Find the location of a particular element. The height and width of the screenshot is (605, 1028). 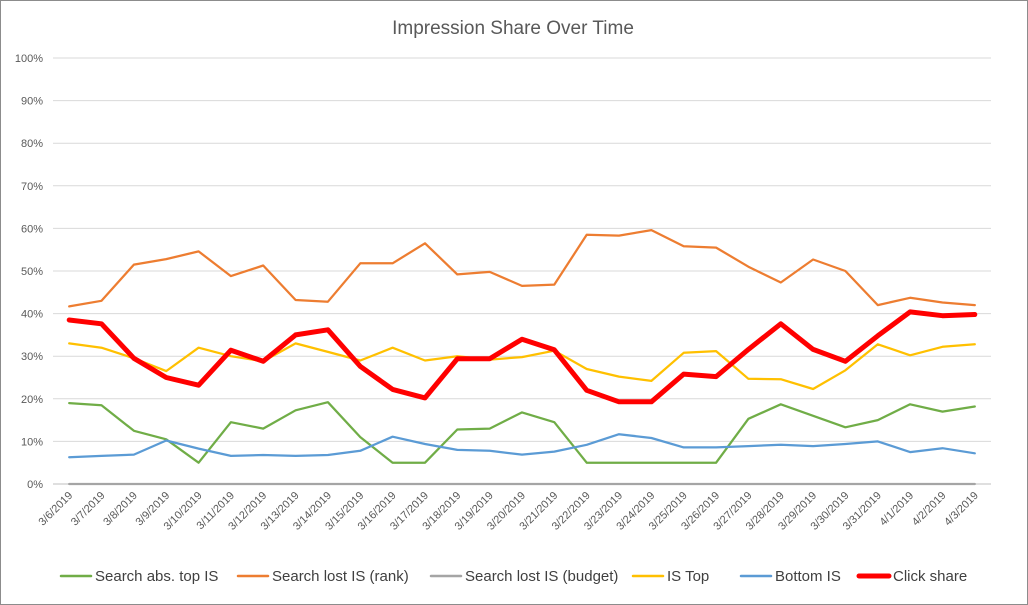

y-tick-label: 40% is located at coordinates (32, 315).